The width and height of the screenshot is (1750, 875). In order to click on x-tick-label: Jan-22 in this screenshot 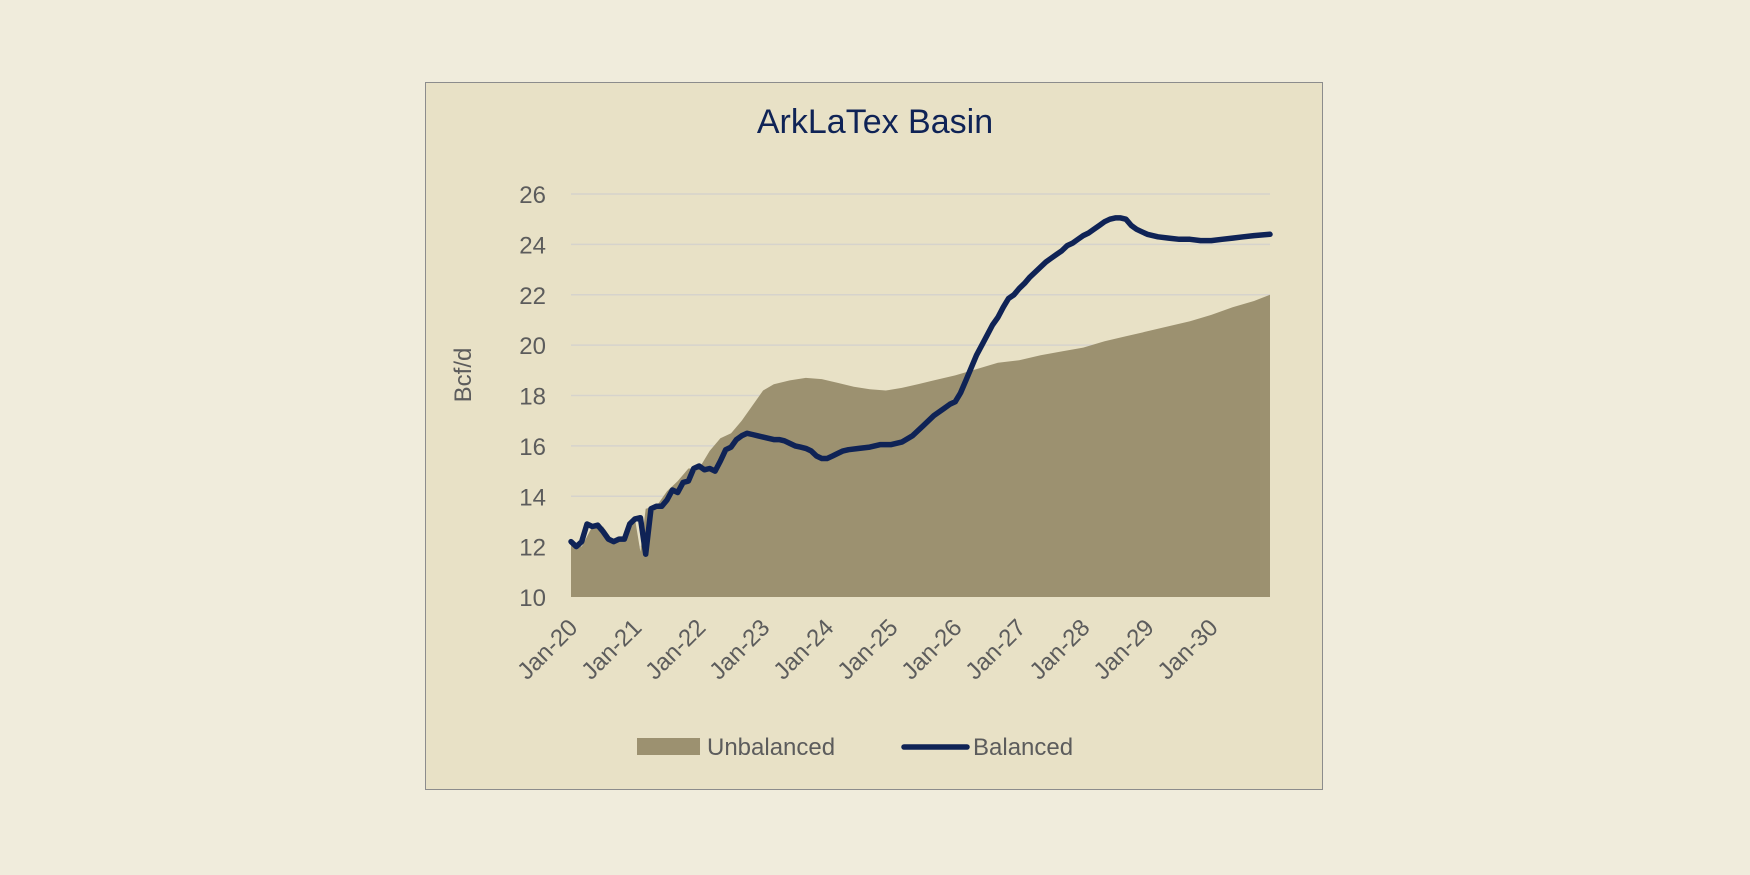, I will do `click(675, 649)`.